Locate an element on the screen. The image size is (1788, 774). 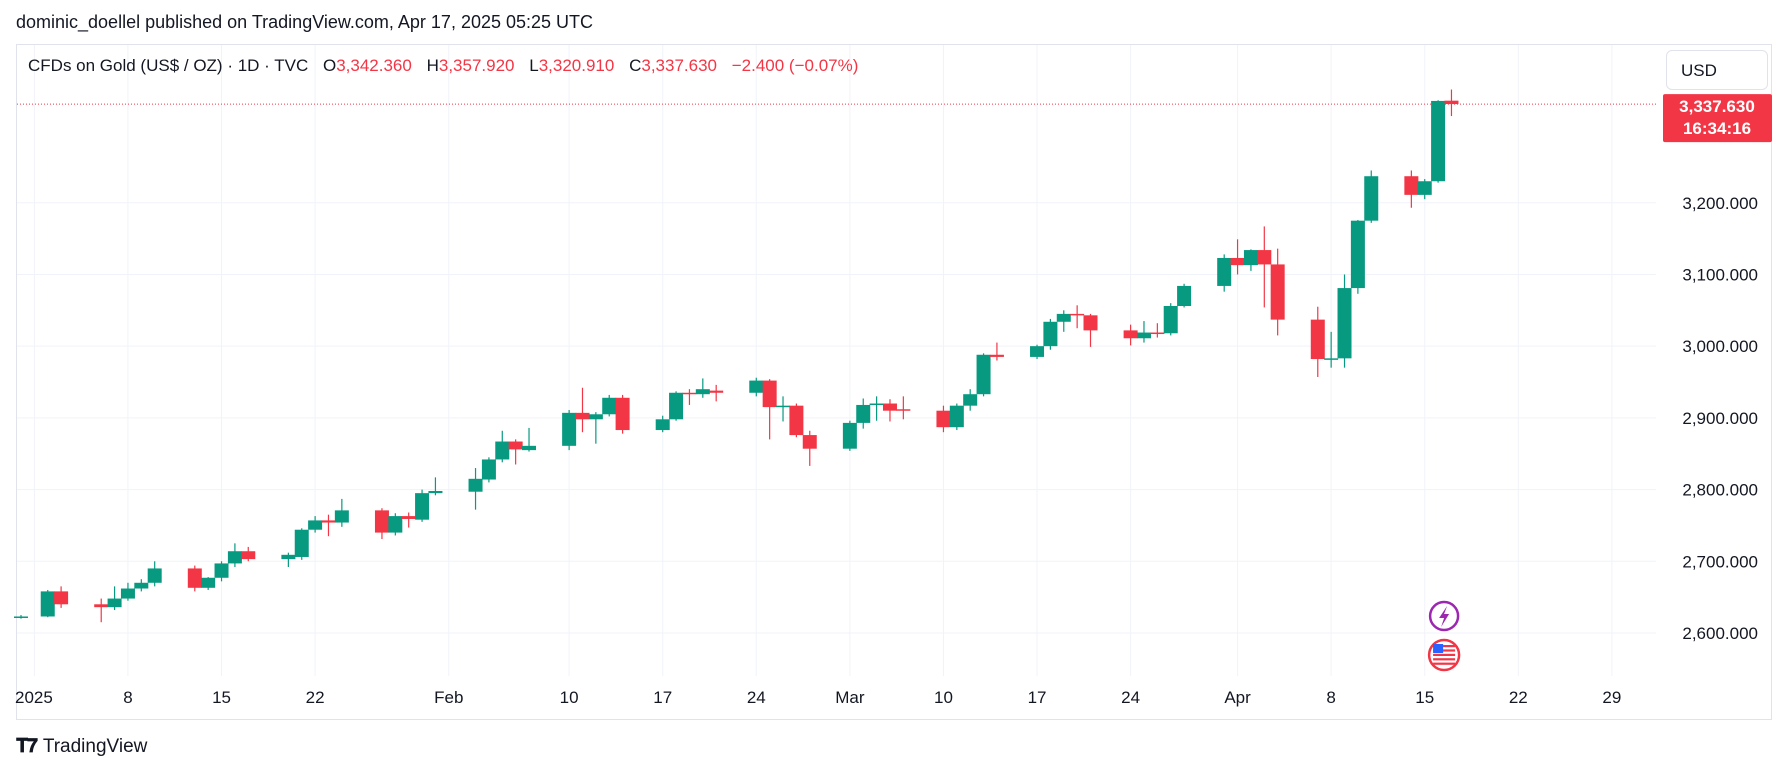
price-tick-label: 2,900.000 is located at coordinates (1720, 418).